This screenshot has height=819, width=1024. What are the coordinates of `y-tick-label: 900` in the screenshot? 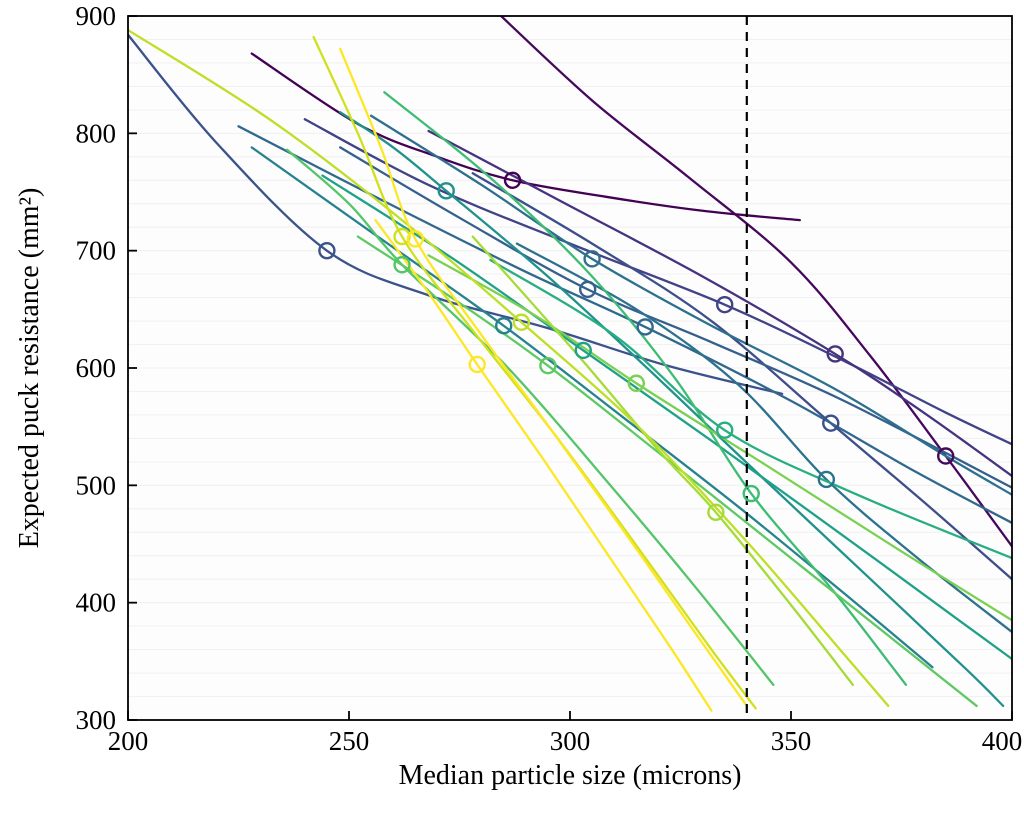 It's located at (96, 16).